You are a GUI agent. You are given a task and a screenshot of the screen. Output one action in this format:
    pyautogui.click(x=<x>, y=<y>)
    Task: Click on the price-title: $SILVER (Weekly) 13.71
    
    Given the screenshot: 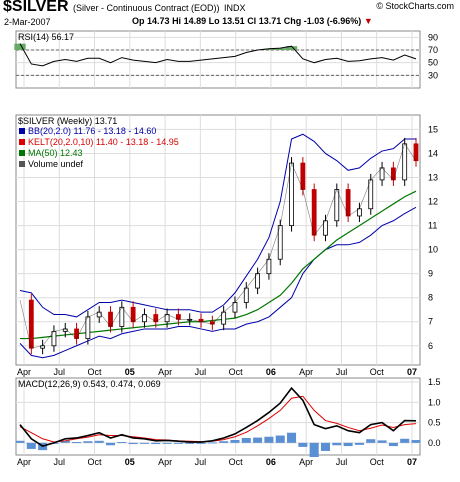 What is the action you would take?
    pyautogui.click(x=67, y=121)
    